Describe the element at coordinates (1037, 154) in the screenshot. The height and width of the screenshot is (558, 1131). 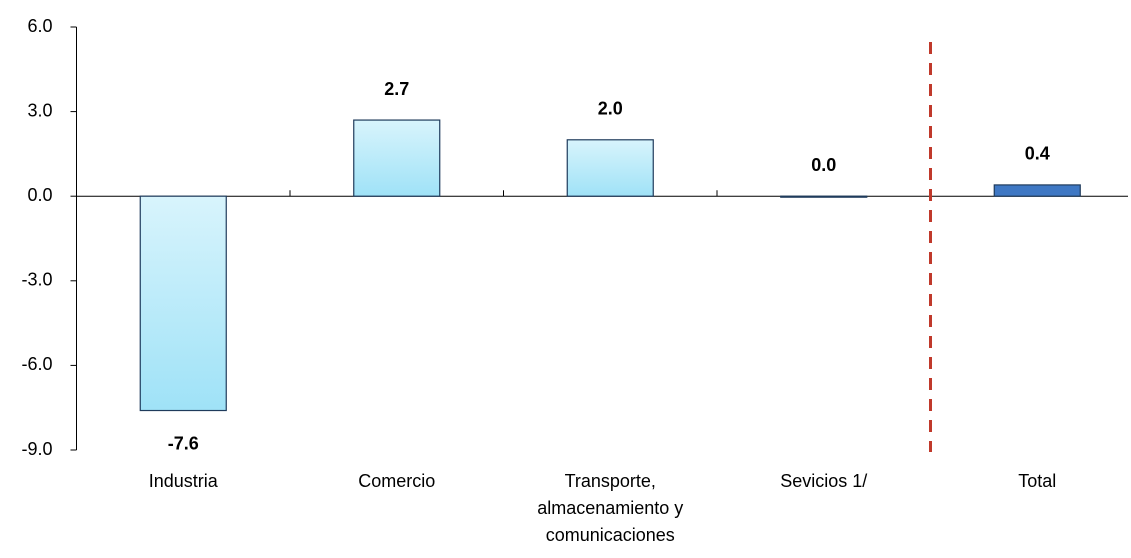
I see `value-label: 0.4` at that location.